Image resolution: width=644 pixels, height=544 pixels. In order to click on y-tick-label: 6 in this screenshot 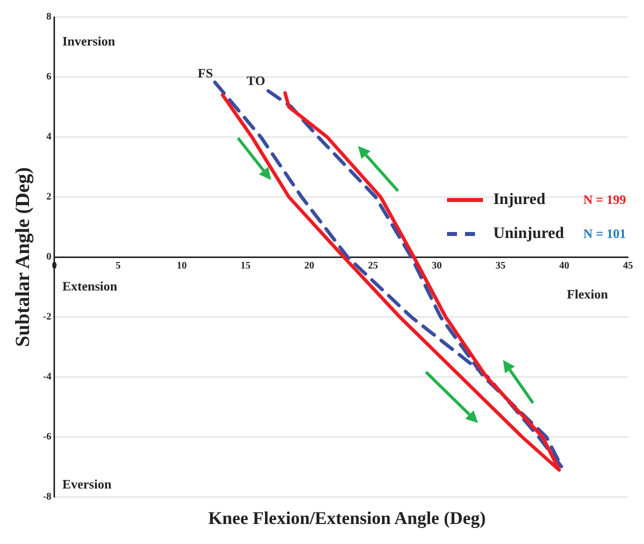, I will do `click(49, 77)`.